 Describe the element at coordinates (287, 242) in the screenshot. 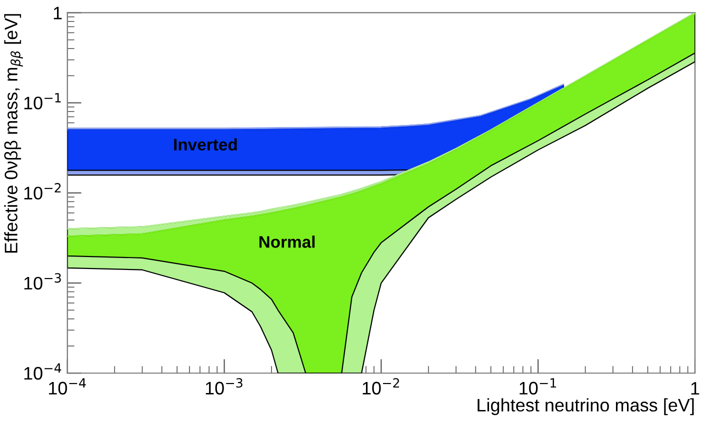

I see `annotation: Normal` at that location.